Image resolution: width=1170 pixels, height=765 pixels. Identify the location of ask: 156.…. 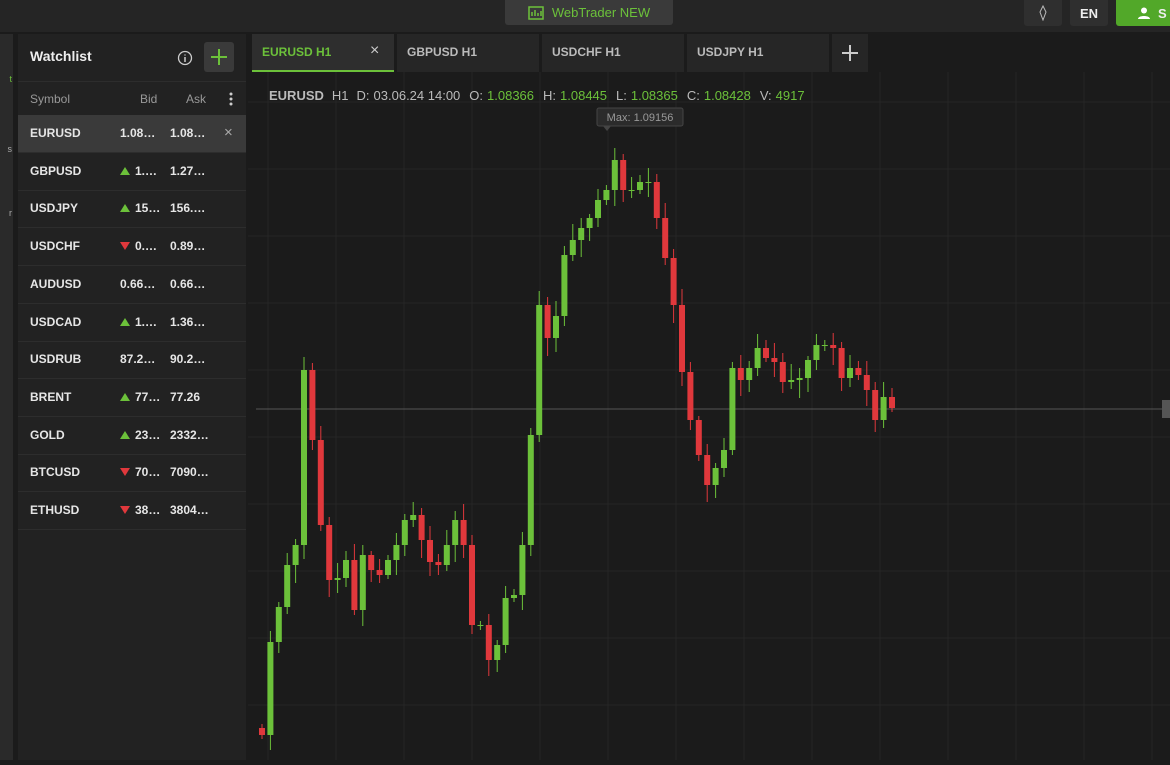
(188, 208).